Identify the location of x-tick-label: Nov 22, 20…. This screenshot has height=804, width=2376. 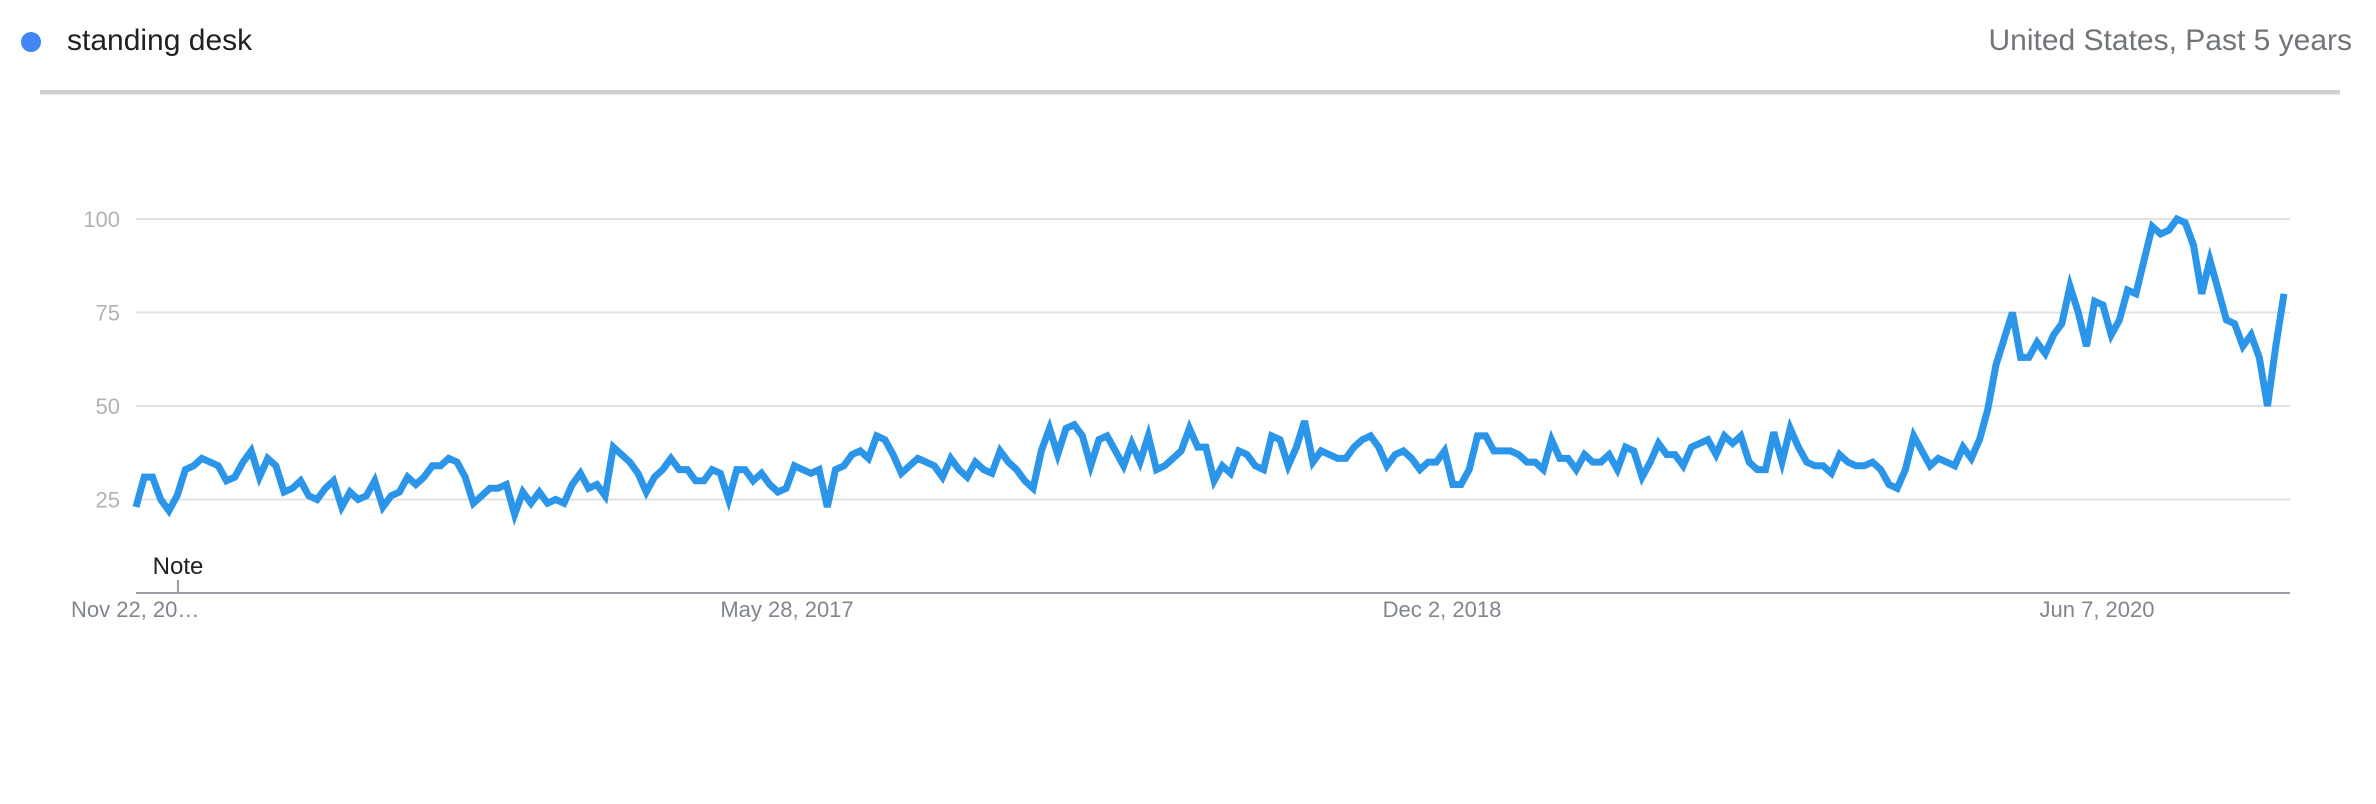
(135, 609).